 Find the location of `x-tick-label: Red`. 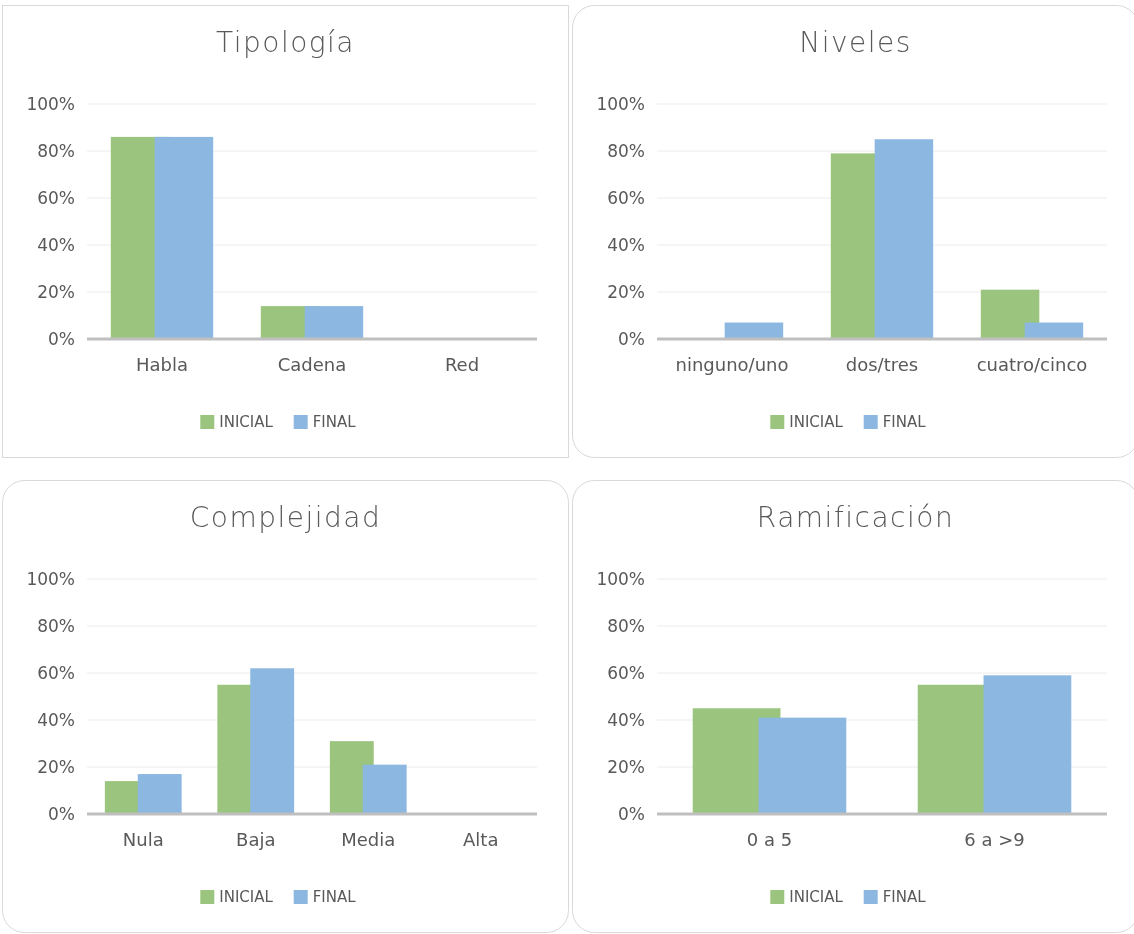

x-tick-label: Red is located at coordinates (462, 364).